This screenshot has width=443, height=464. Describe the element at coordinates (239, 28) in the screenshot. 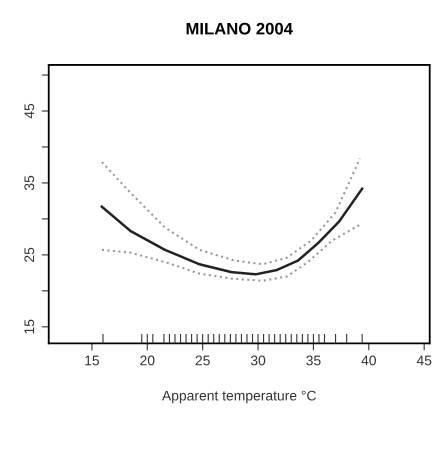

I see `chart-title: MILANO 2004` at that location.